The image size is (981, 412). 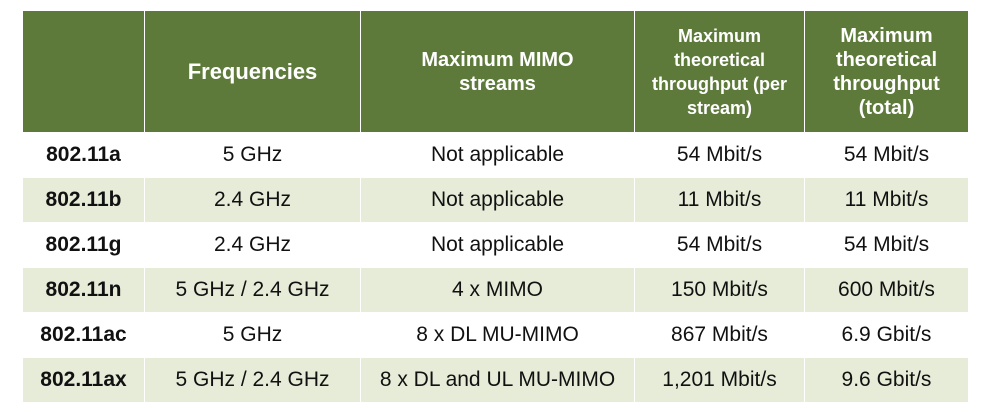 I want to click on cell-mimo: 8 x DL and UL MU-MIMO, so click(x=497, y=380).